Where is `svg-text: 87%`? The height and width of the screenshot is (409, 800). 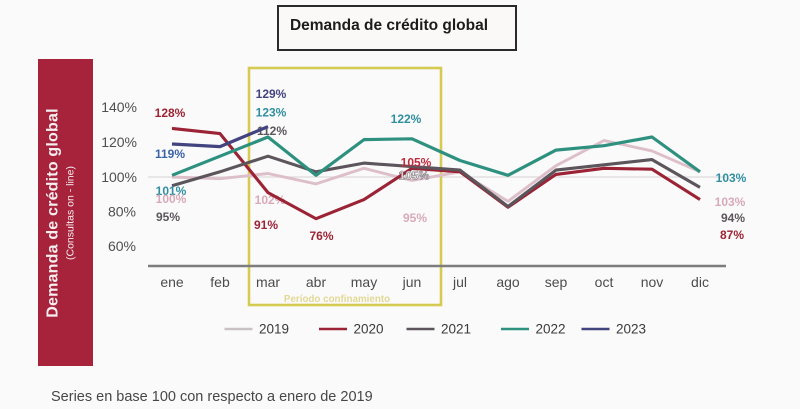
svg-text: 87% is located at coordinates (732, 235).